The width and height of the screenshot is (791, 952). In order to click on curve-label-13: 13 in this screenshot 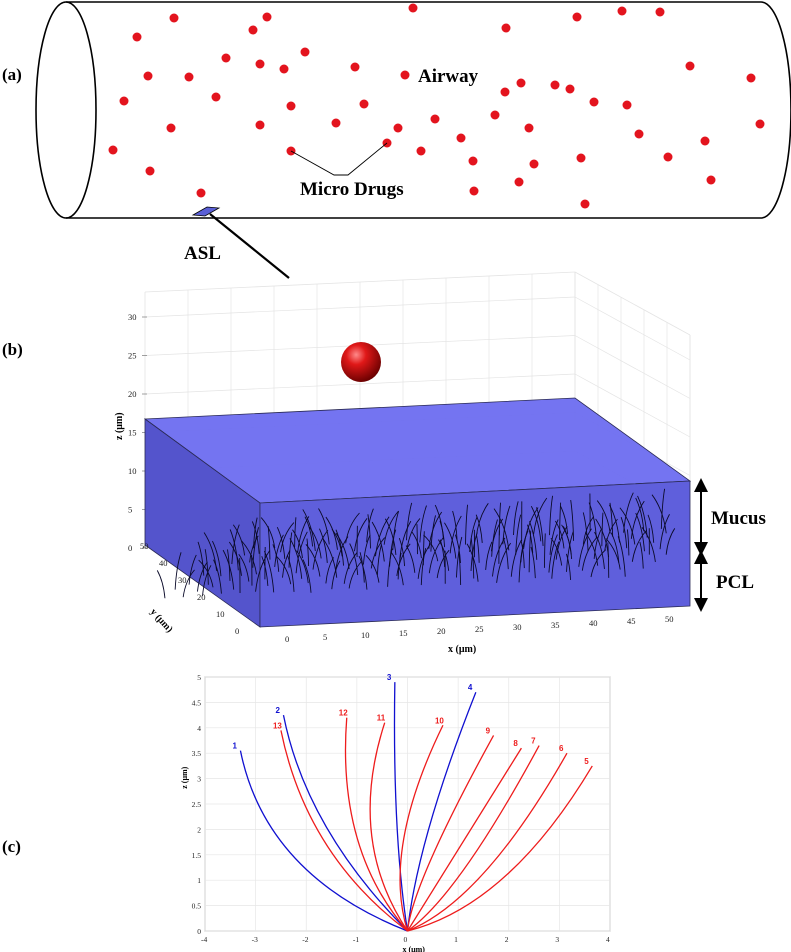, I will do `click(277, 725)`.